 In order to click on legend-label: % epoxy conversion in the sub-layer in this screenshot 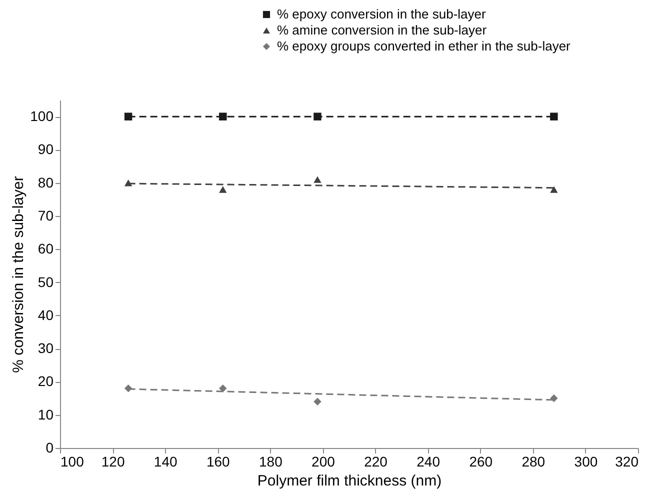, I will do `click(381, 14)`.